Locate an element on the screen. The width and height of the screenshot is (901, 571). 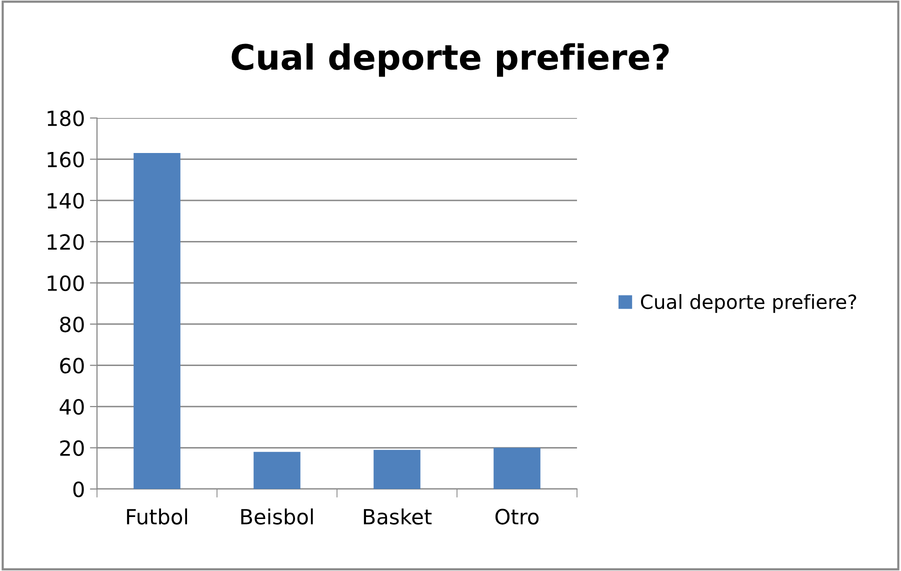
legend-label: Cual deporte prefiere? is located at coordinates (748, 303).